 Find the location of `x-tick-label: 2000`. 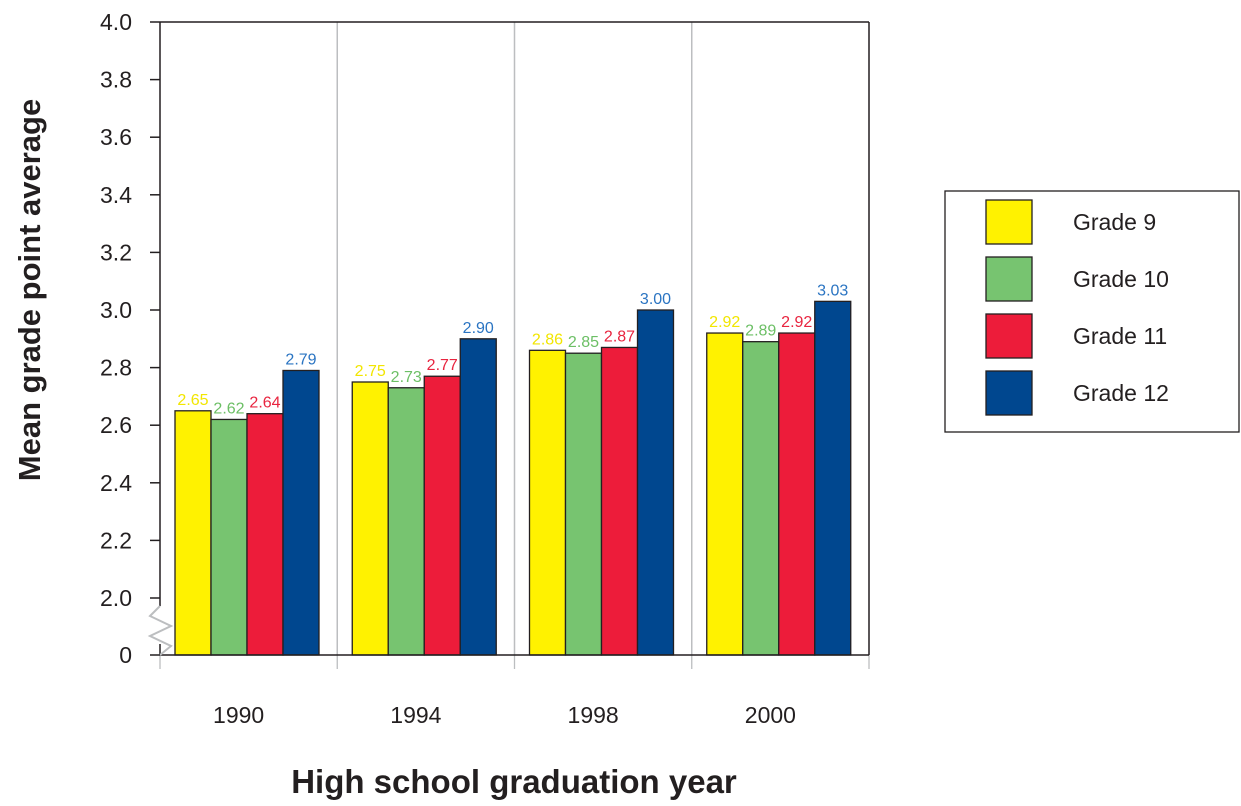

x-tick-label: 2000 is located at coordinates (770, 715).